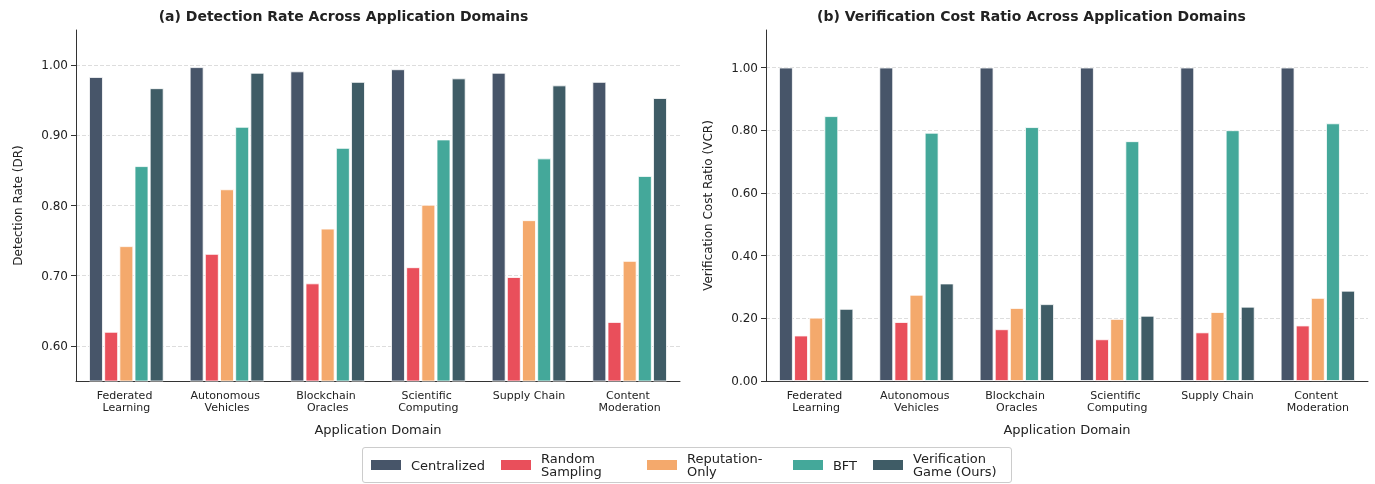 Image resolution: width=1375 pixels, height=484 pixels. I want to click on y-tick-label: 0.20, so click(744, 318).